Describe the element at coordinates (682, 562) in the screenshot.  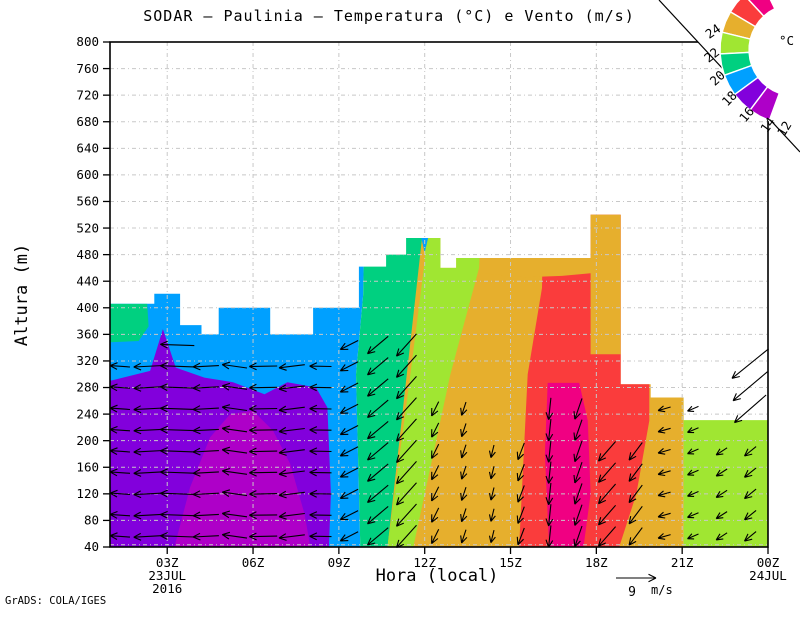
I see `x-tick-label: 21Z` at that location.